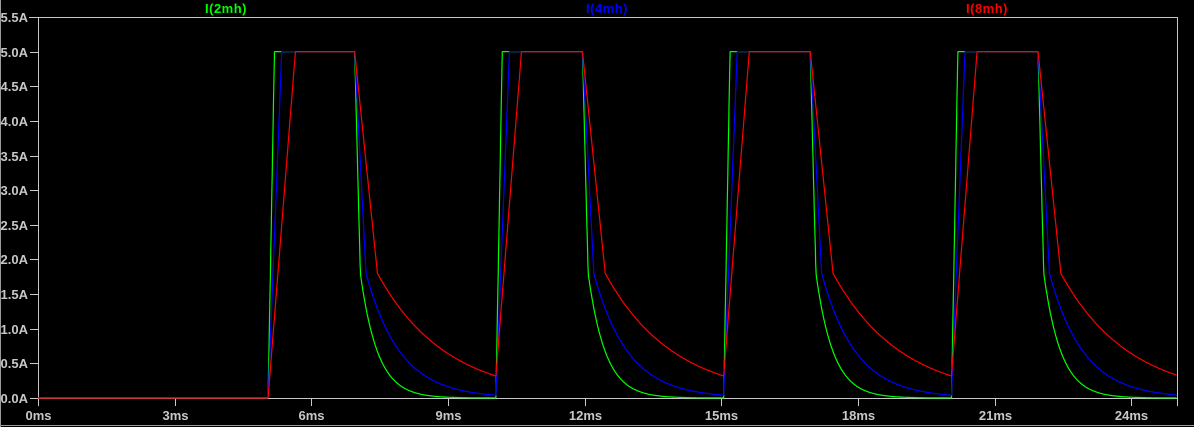 This screenshot has height=427, width=1194. I want to click on y-tick-label: 1.0A, so click(15, 329).